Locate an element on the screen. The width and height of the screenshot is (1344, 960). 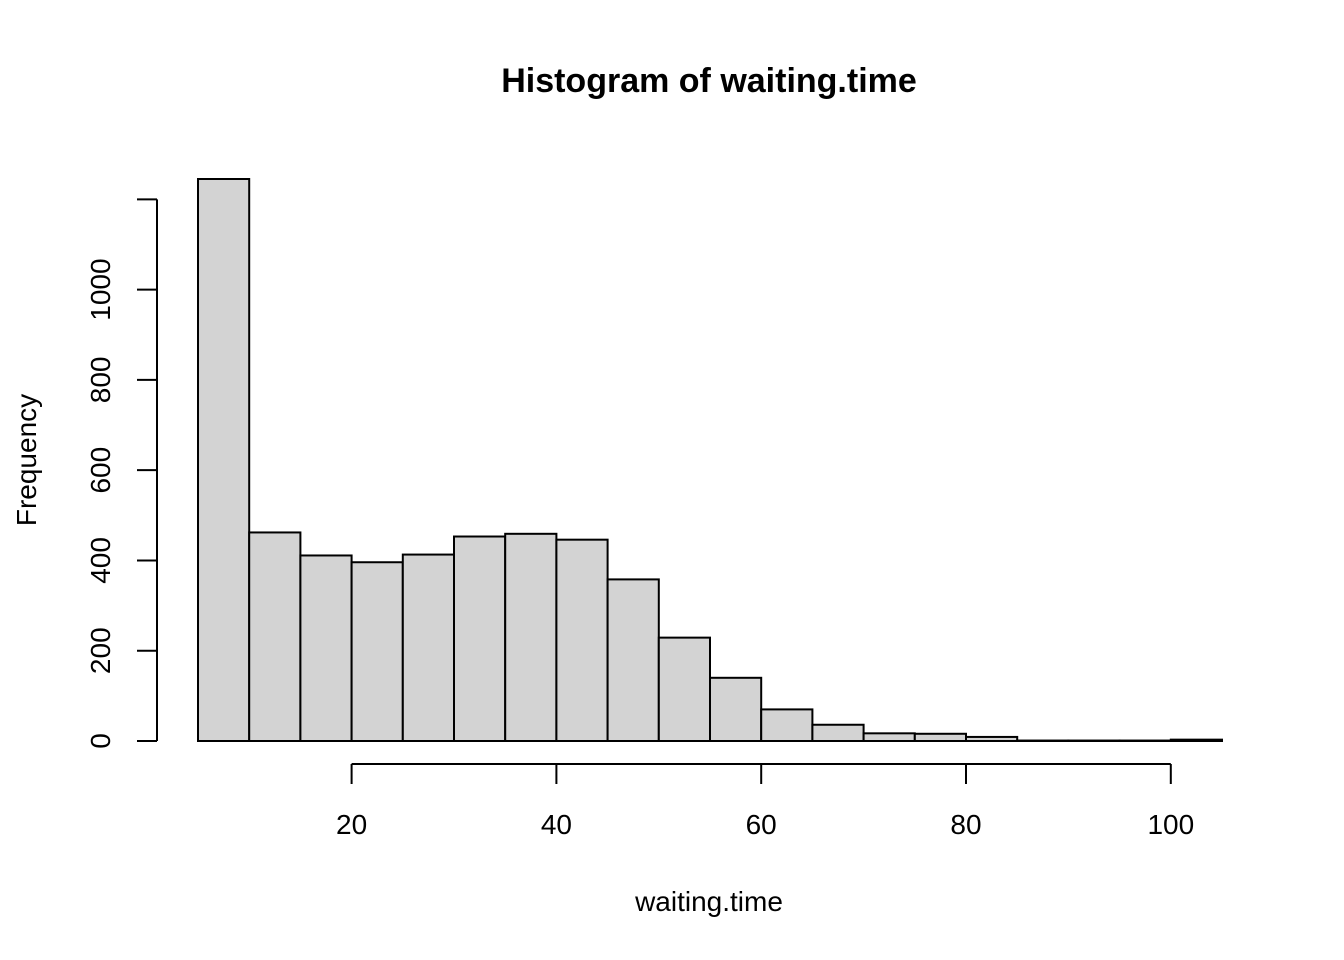
y-tick-label: 0 is located at coordinates (100, 741).